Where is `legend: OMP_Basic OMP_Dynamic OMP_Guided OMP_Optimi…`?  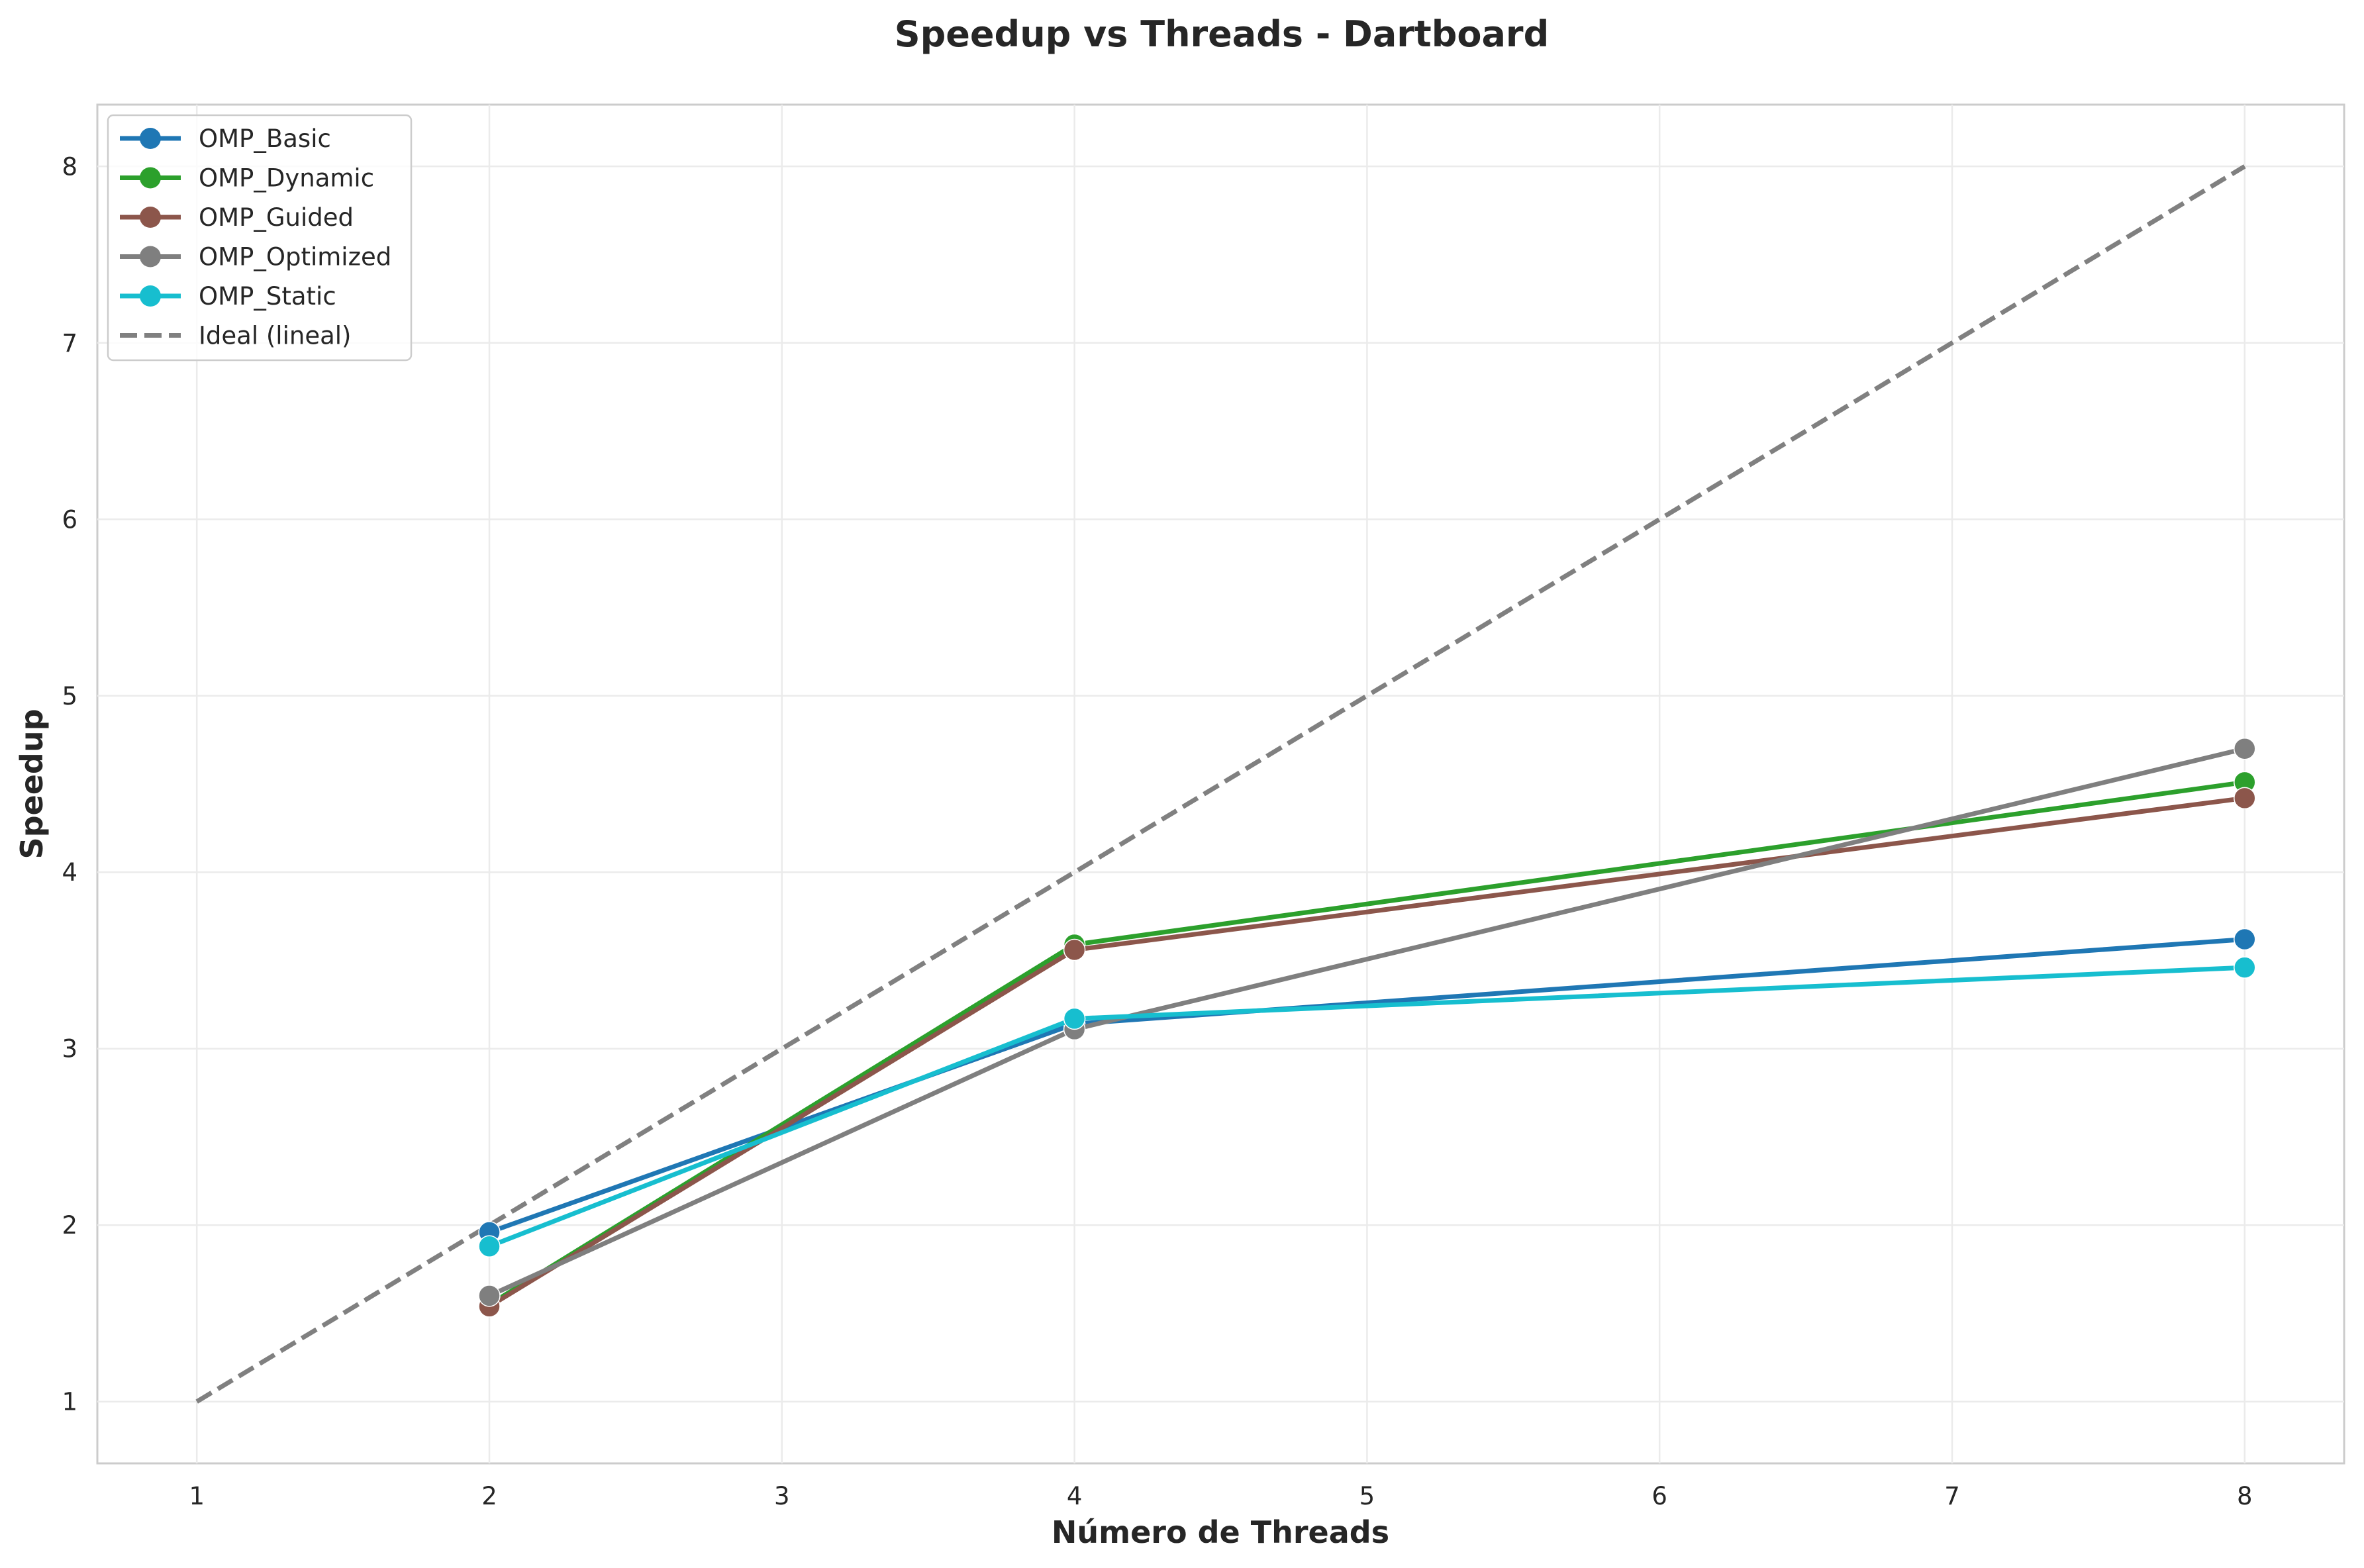
legend: OMP_Basic OMP_Dynamic OMP_Guided OMP_Optimi… is located at coordinates (260, 238).